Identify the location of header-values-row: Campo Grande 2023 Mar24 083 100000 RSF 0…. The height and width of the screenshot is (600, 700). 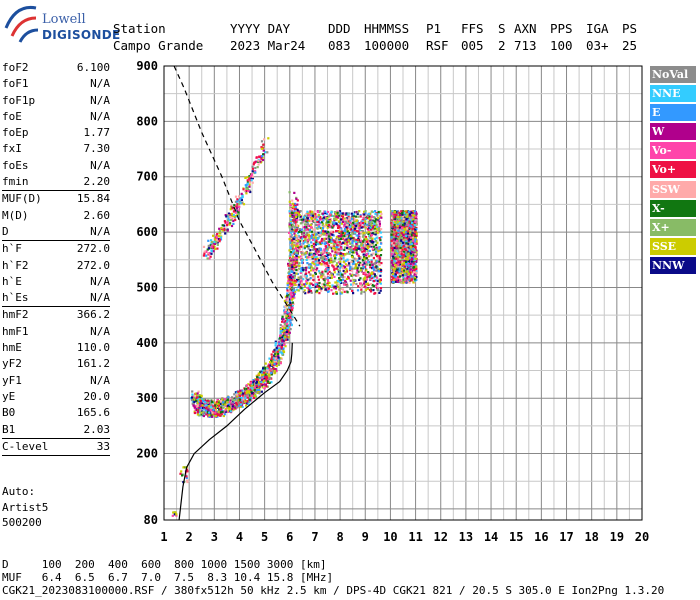
(379, 45).